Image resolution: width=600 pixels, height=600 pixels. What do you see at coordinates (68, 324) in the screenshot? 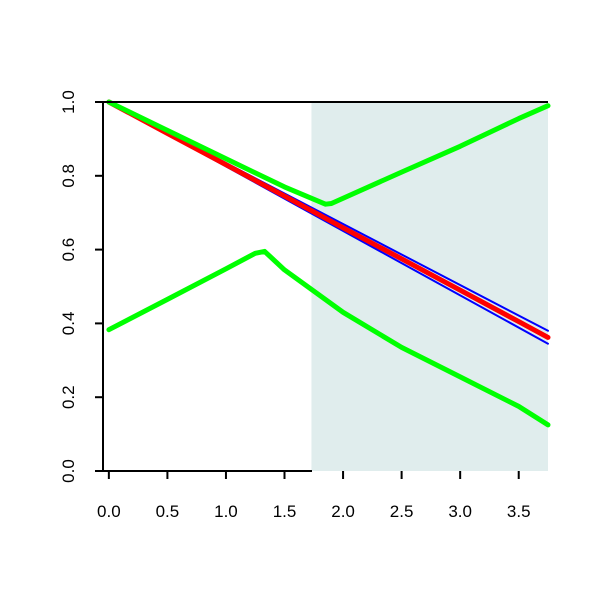
I see `y-tick-label: 0.4` at bounding box center [68, 324].